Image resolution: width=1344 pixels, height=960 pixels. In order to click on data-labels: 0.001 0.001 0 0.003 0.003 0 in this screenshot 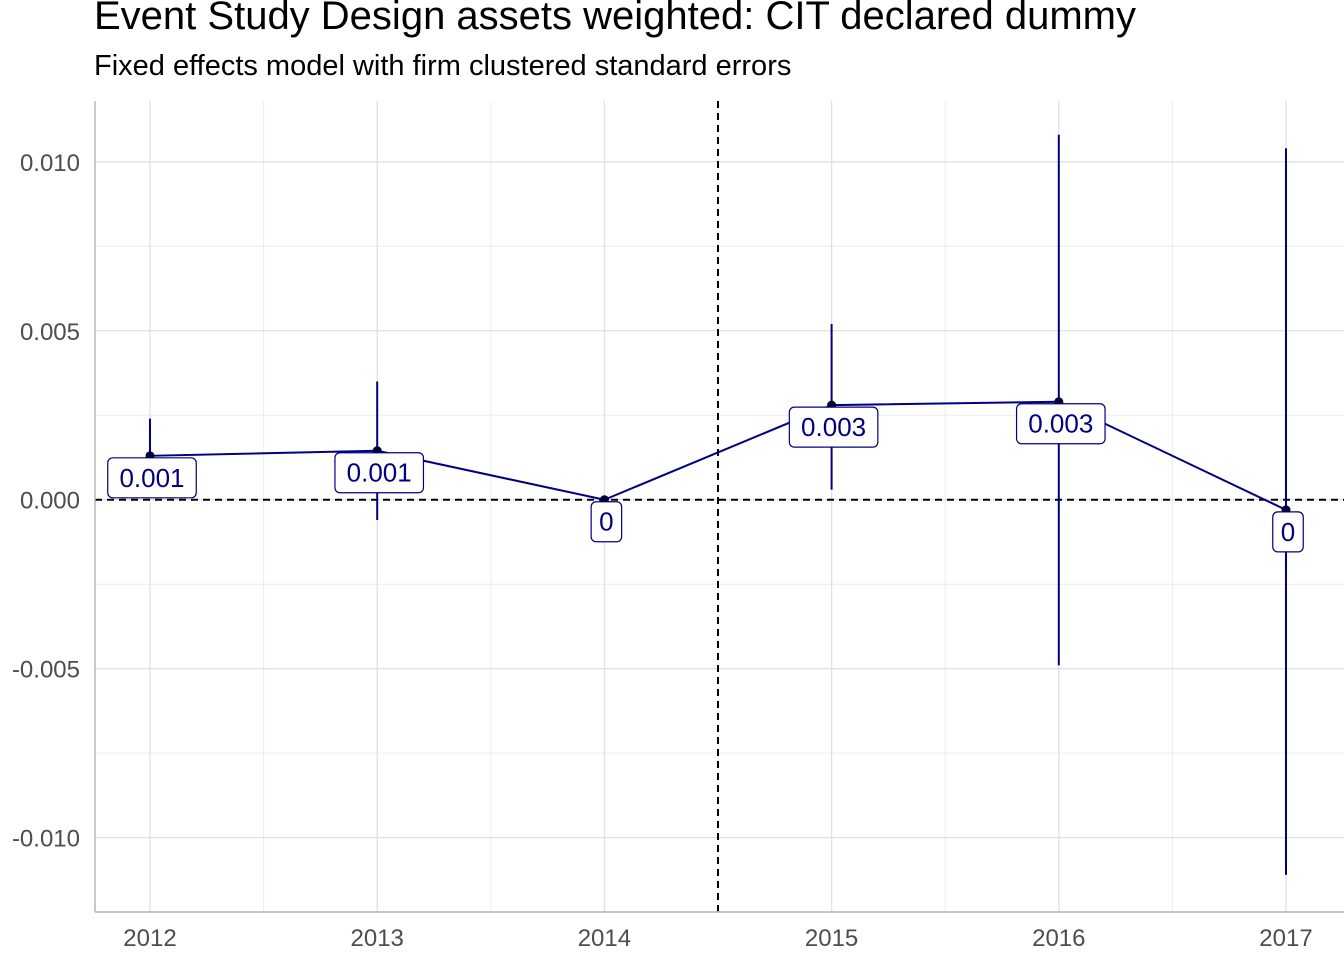, I will do `click(705, 478)`.